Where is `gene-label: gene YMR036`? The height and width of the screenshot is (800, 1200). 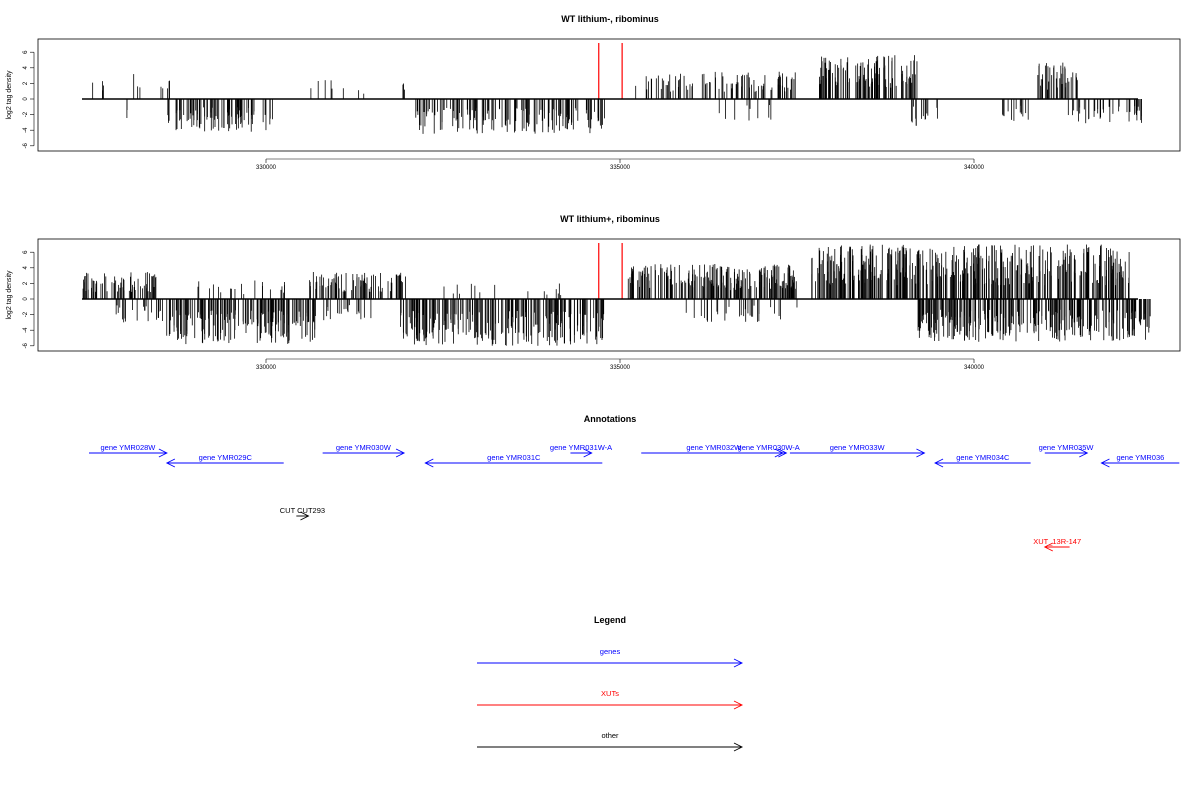
gene-label: gene YMR036 is located at coordinates (1140, 457).